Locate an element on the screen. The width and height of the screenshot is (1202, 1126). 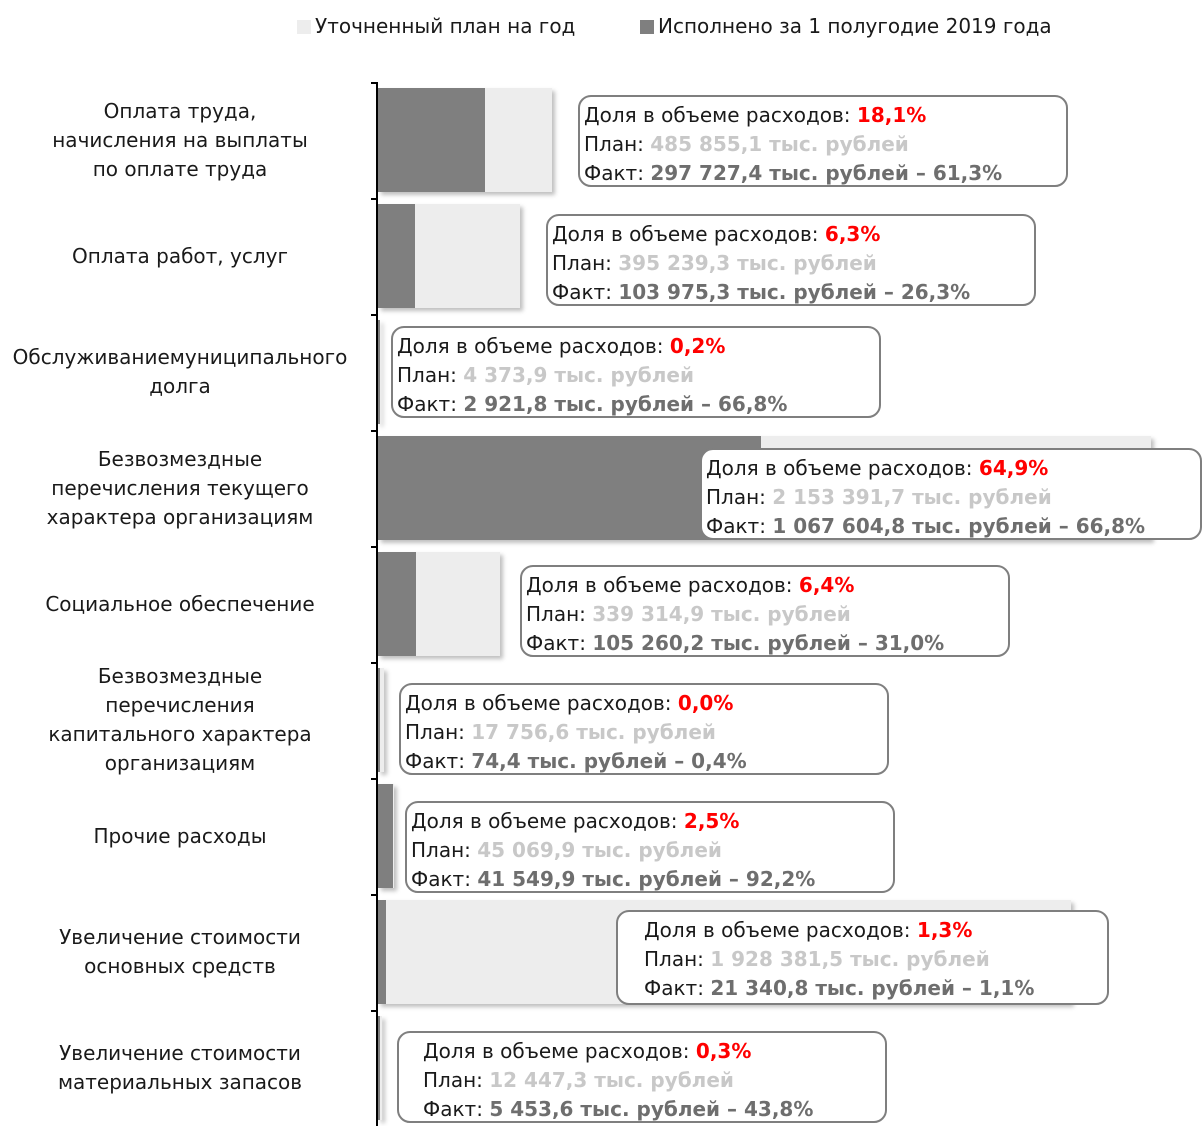
callout-fact-value: 297 727,4 тыс. рублей – 61,3% is located at coordinates (826, 173).